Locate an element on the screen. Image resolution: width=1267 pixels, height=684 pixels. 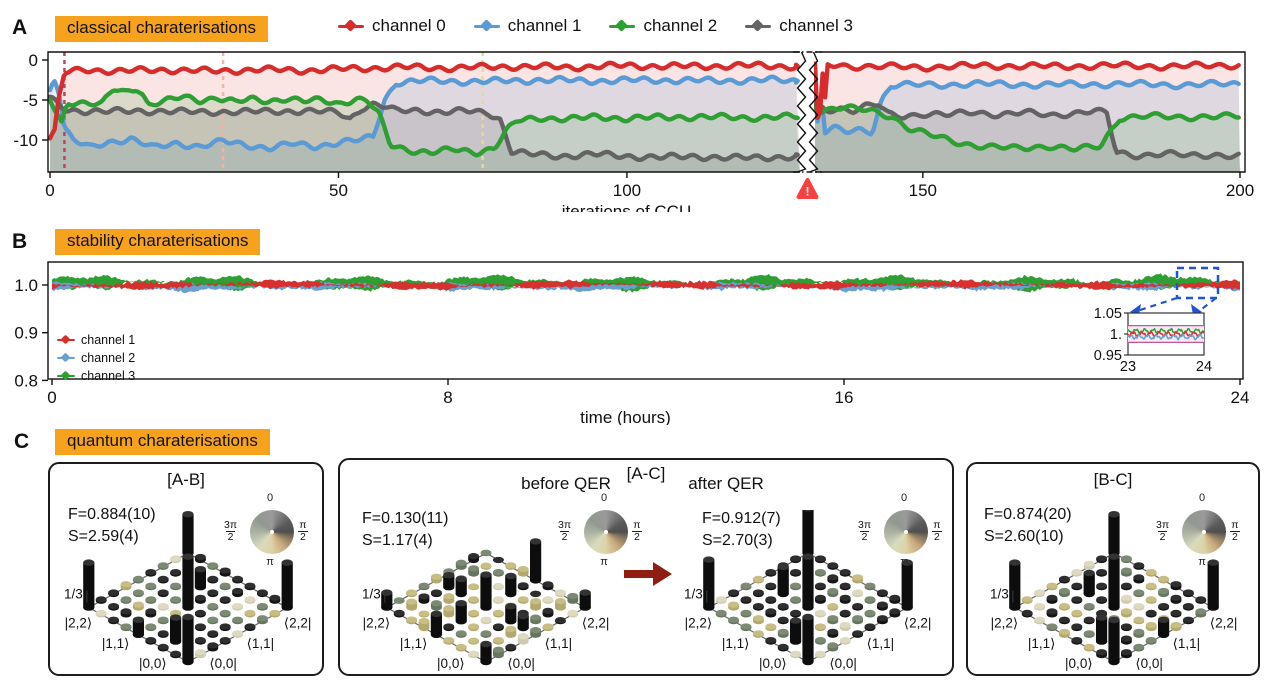
warning-icon is located at coordinates (807, 188).